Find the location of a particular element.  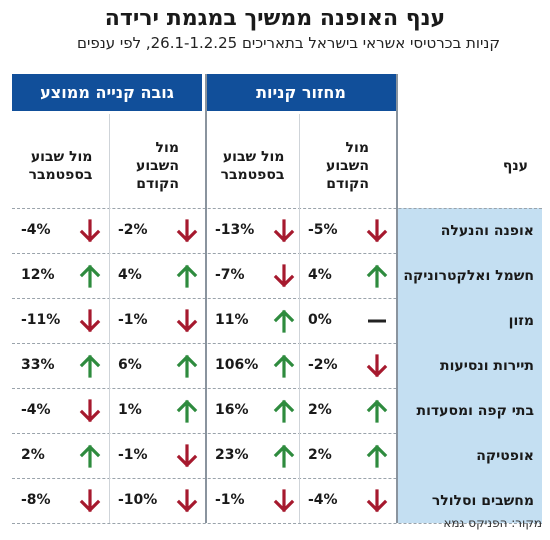

table-row: מזון 0% 11% -1% -11% is located at coordinates (277, 320).